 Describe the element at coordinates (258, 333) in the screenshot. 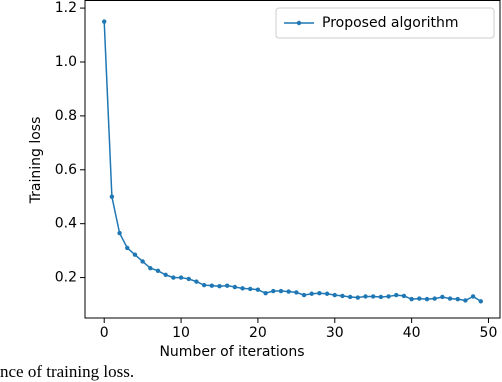

I see `x-tick-label: 20` at that location.